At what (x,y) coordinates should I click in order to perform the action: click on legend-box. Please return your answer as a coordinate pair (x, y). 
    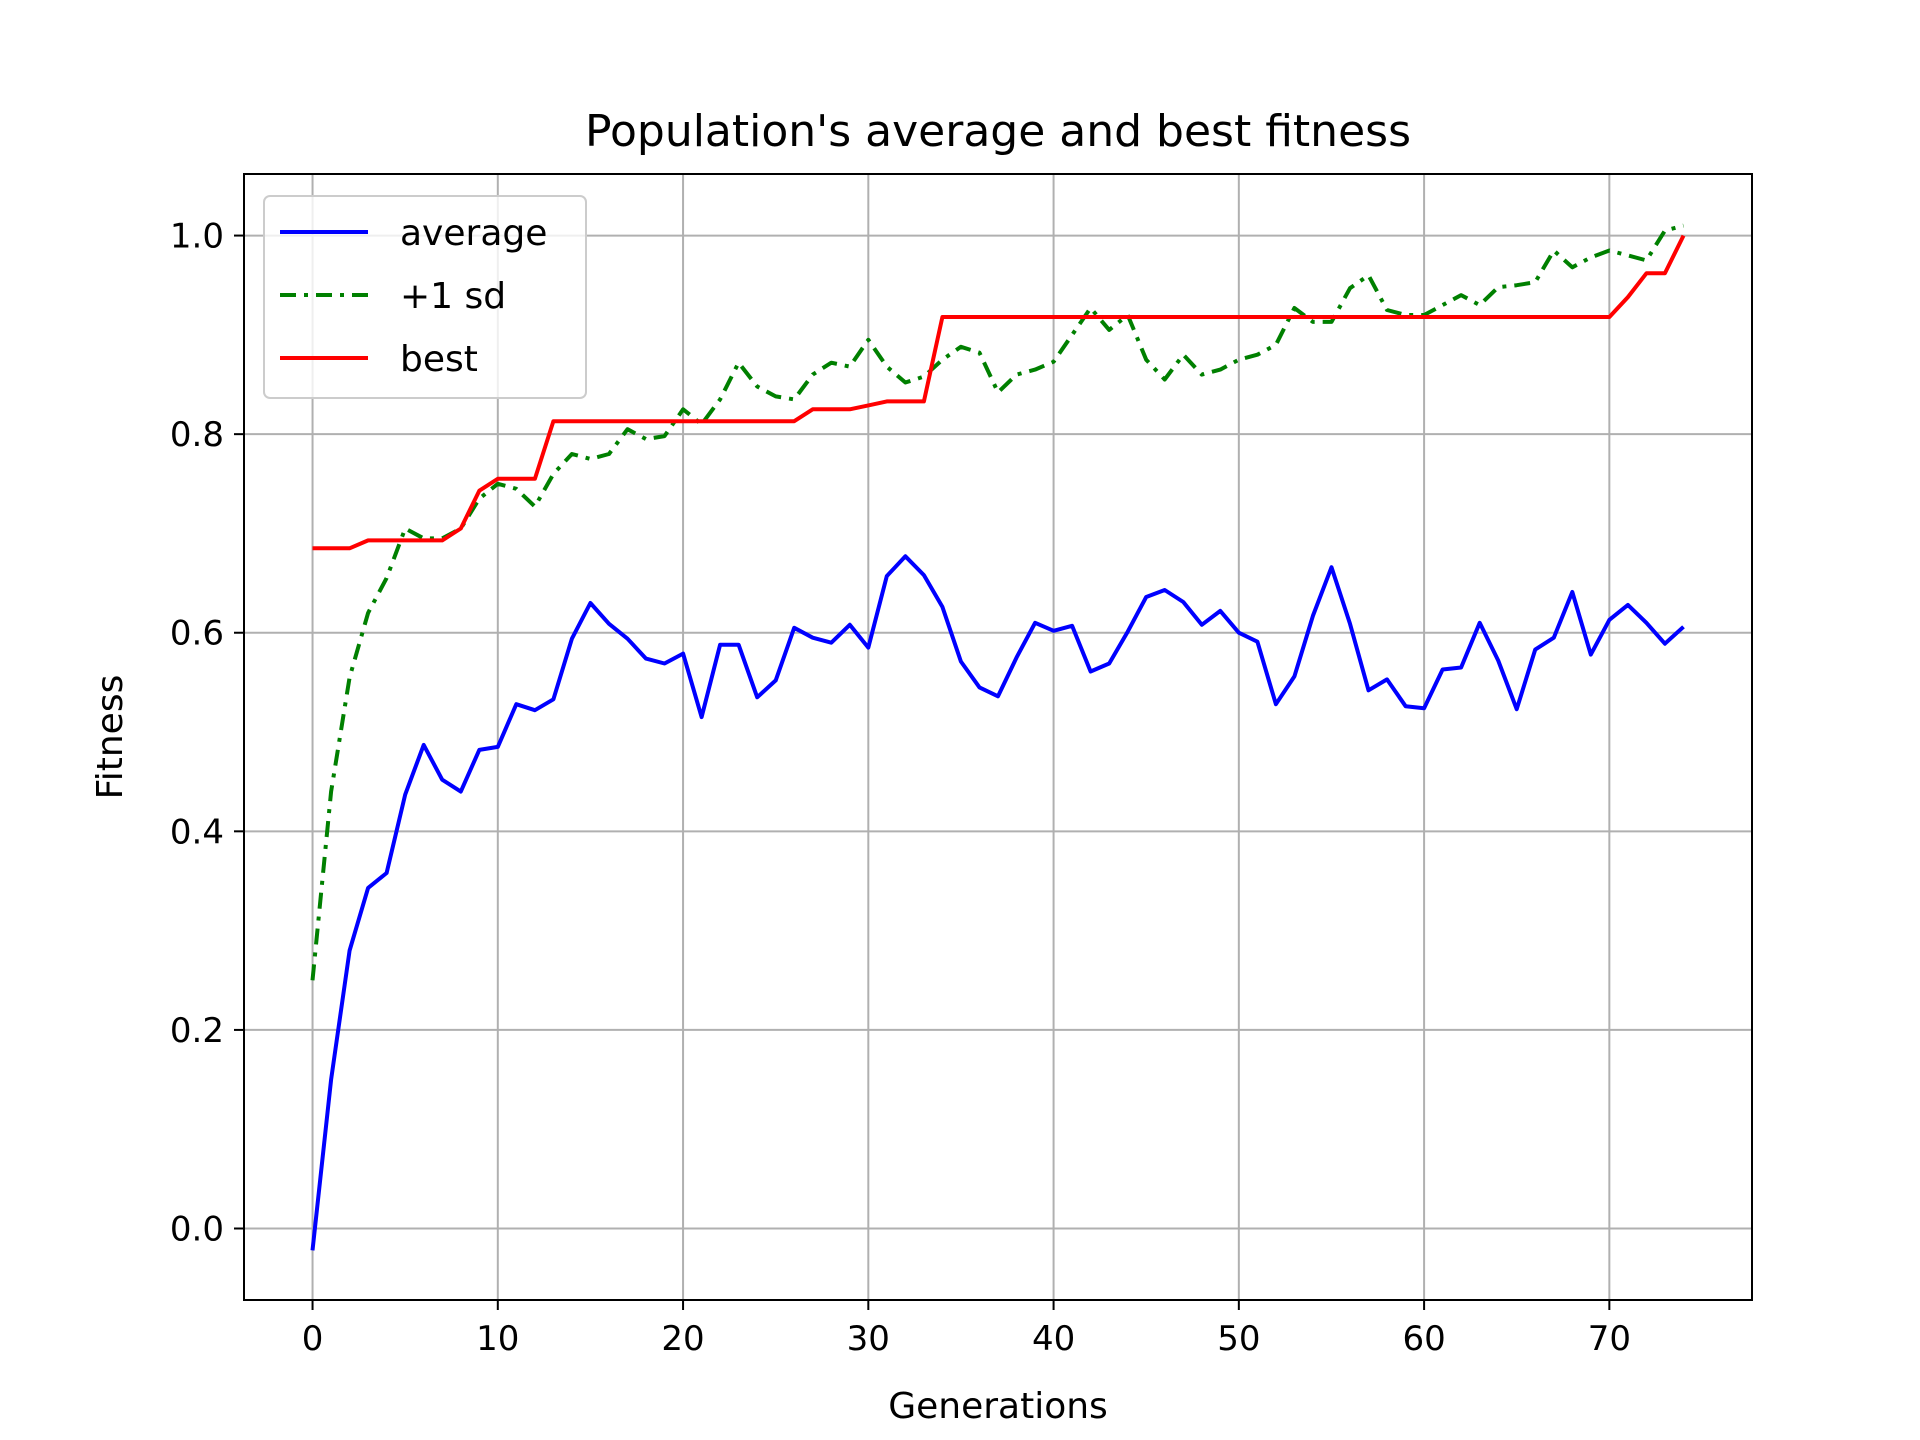
    Looking at the image, I should click on (425, 297).